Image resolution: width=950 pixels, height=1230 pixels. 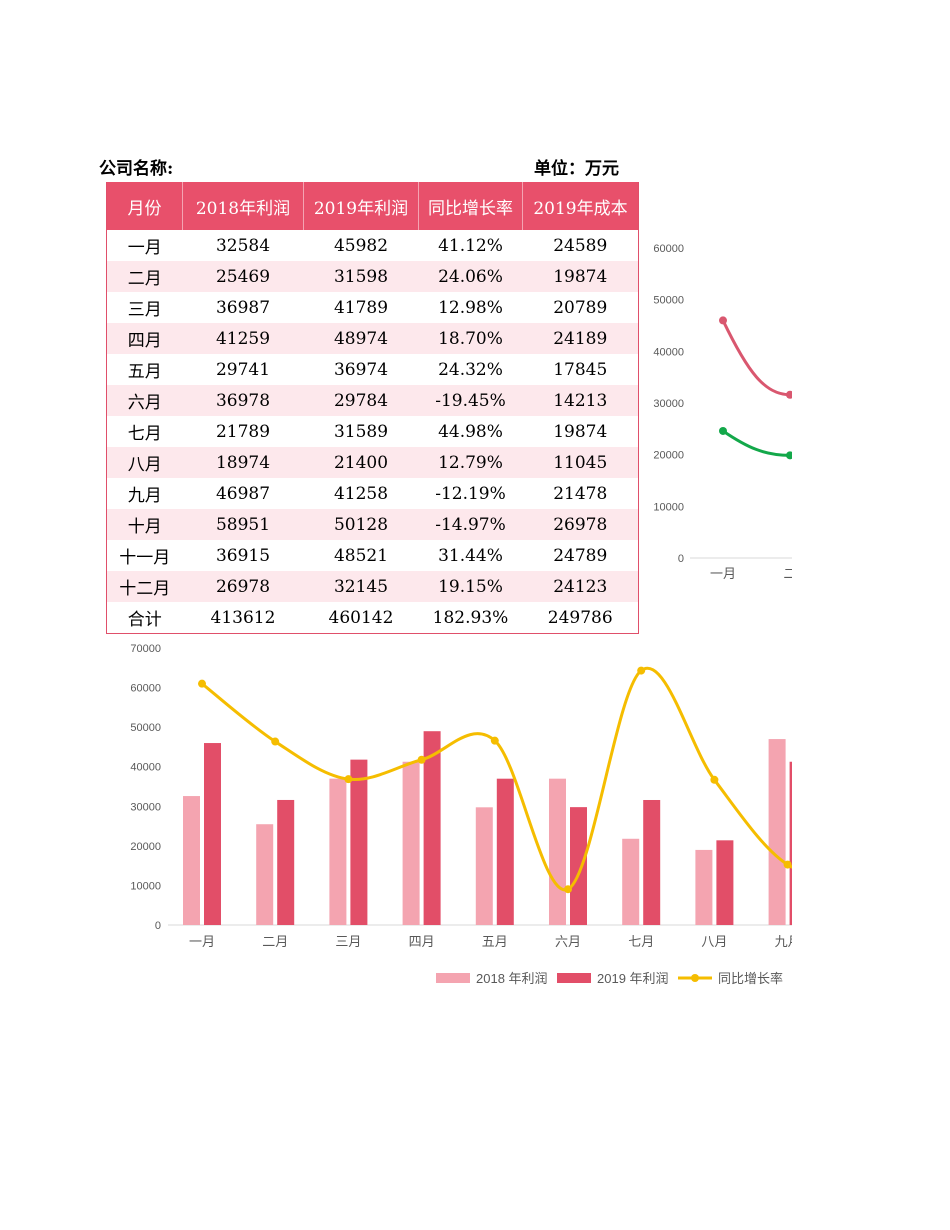 What do you see at coordinates (144, 372) in the screenshot?
I see `table-cell: 五月` at bounding box center [144, 372].